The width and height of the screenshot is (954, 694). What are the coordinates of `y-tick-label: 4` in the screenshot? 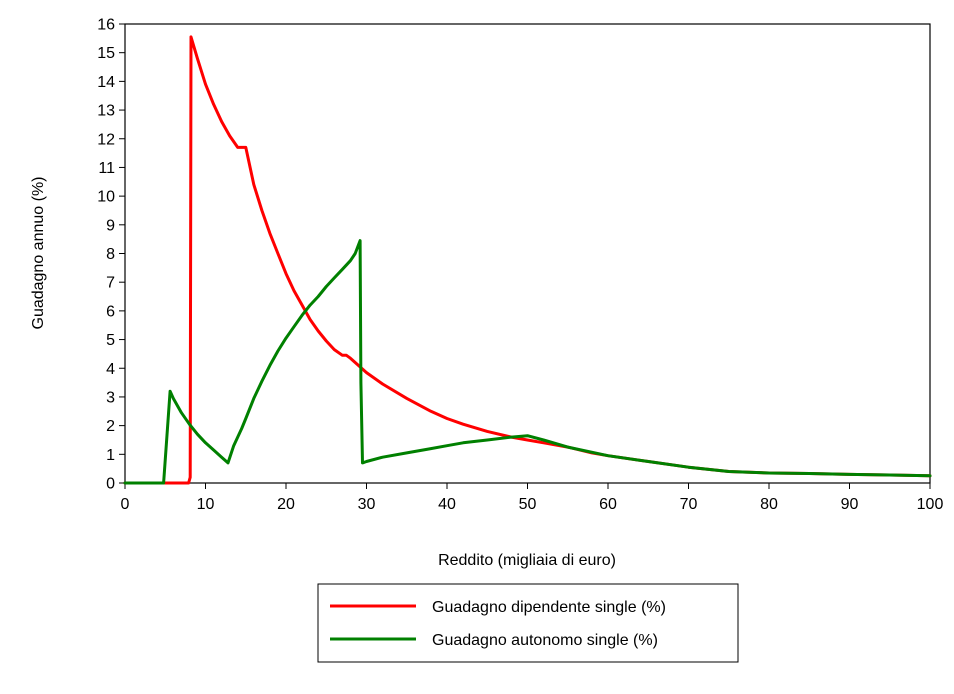 It's located at (110, 369).